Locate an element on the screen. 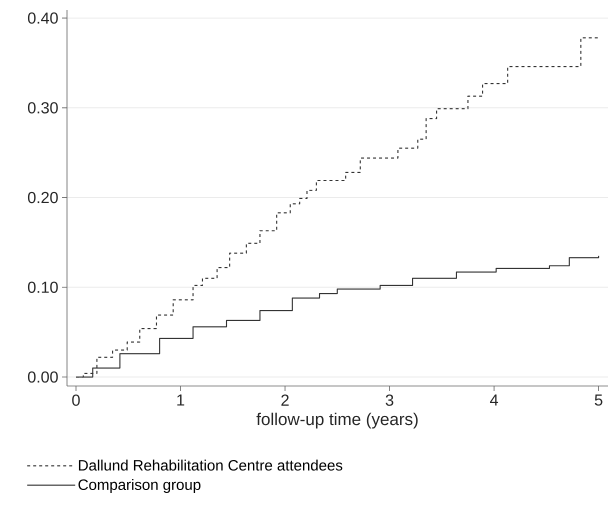  x-tick-label: 3 is located at coordinates (390, 400).